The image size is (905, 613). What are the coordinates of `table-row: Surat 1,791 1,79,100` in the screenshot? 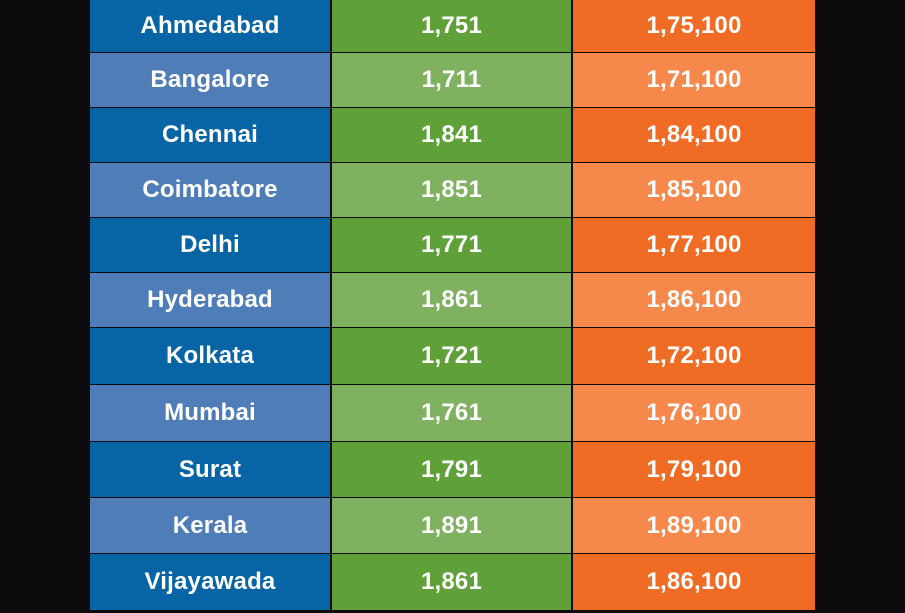 It's located at (452, 469).